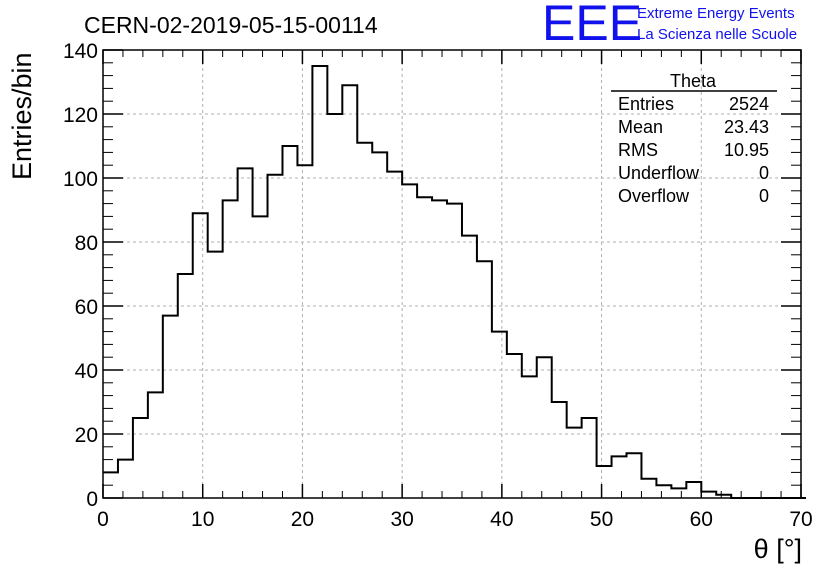 This screenshot has height=572, width=836. What do you see at coordinates (80, 115) in the screenshot?
I see `y-tick-label: 120` at bounding box center [80, 115].